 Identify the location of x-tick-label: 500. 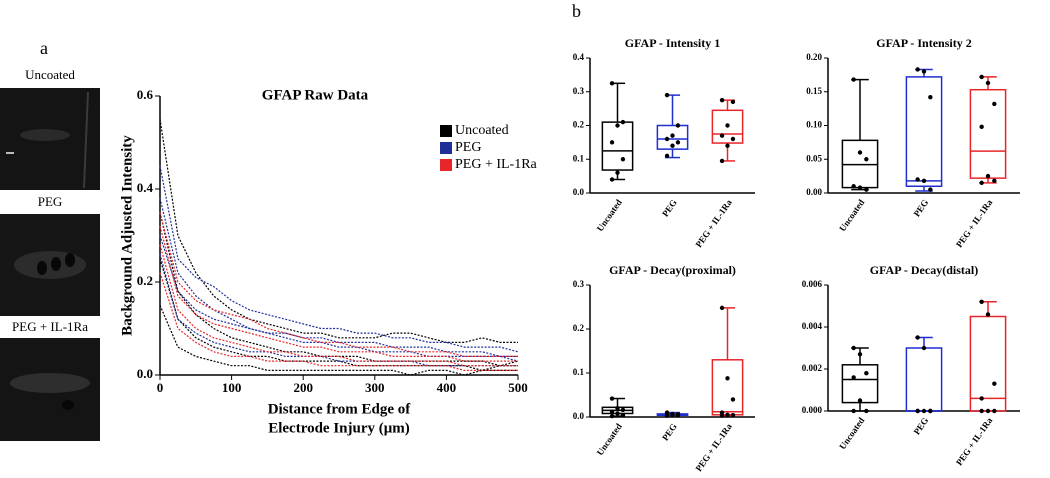
(518, 387).